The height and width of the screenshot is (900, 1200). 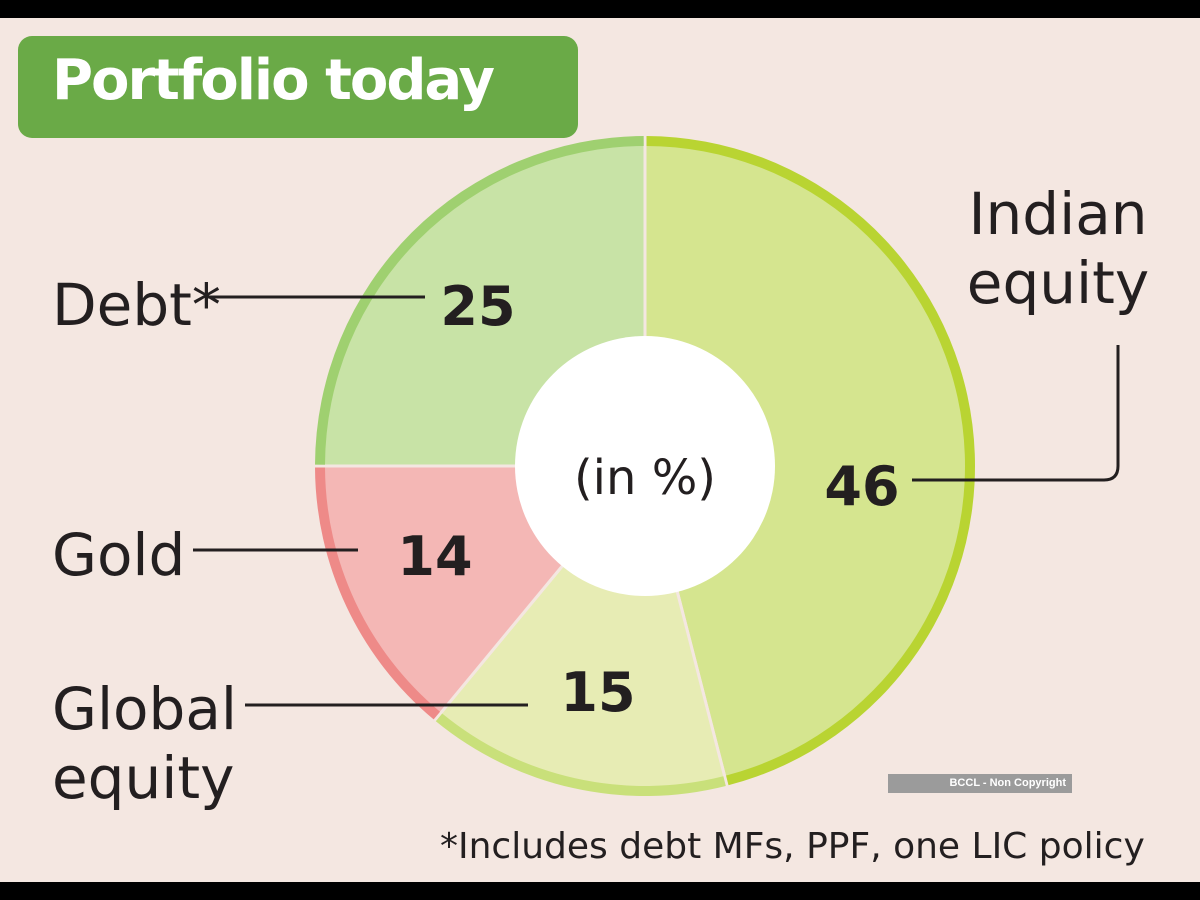 What do you see at coordinates (980, 783) in the screenshot?
I see `watermark: BCCL - Non Copyright` at bounding box center [980, 783].